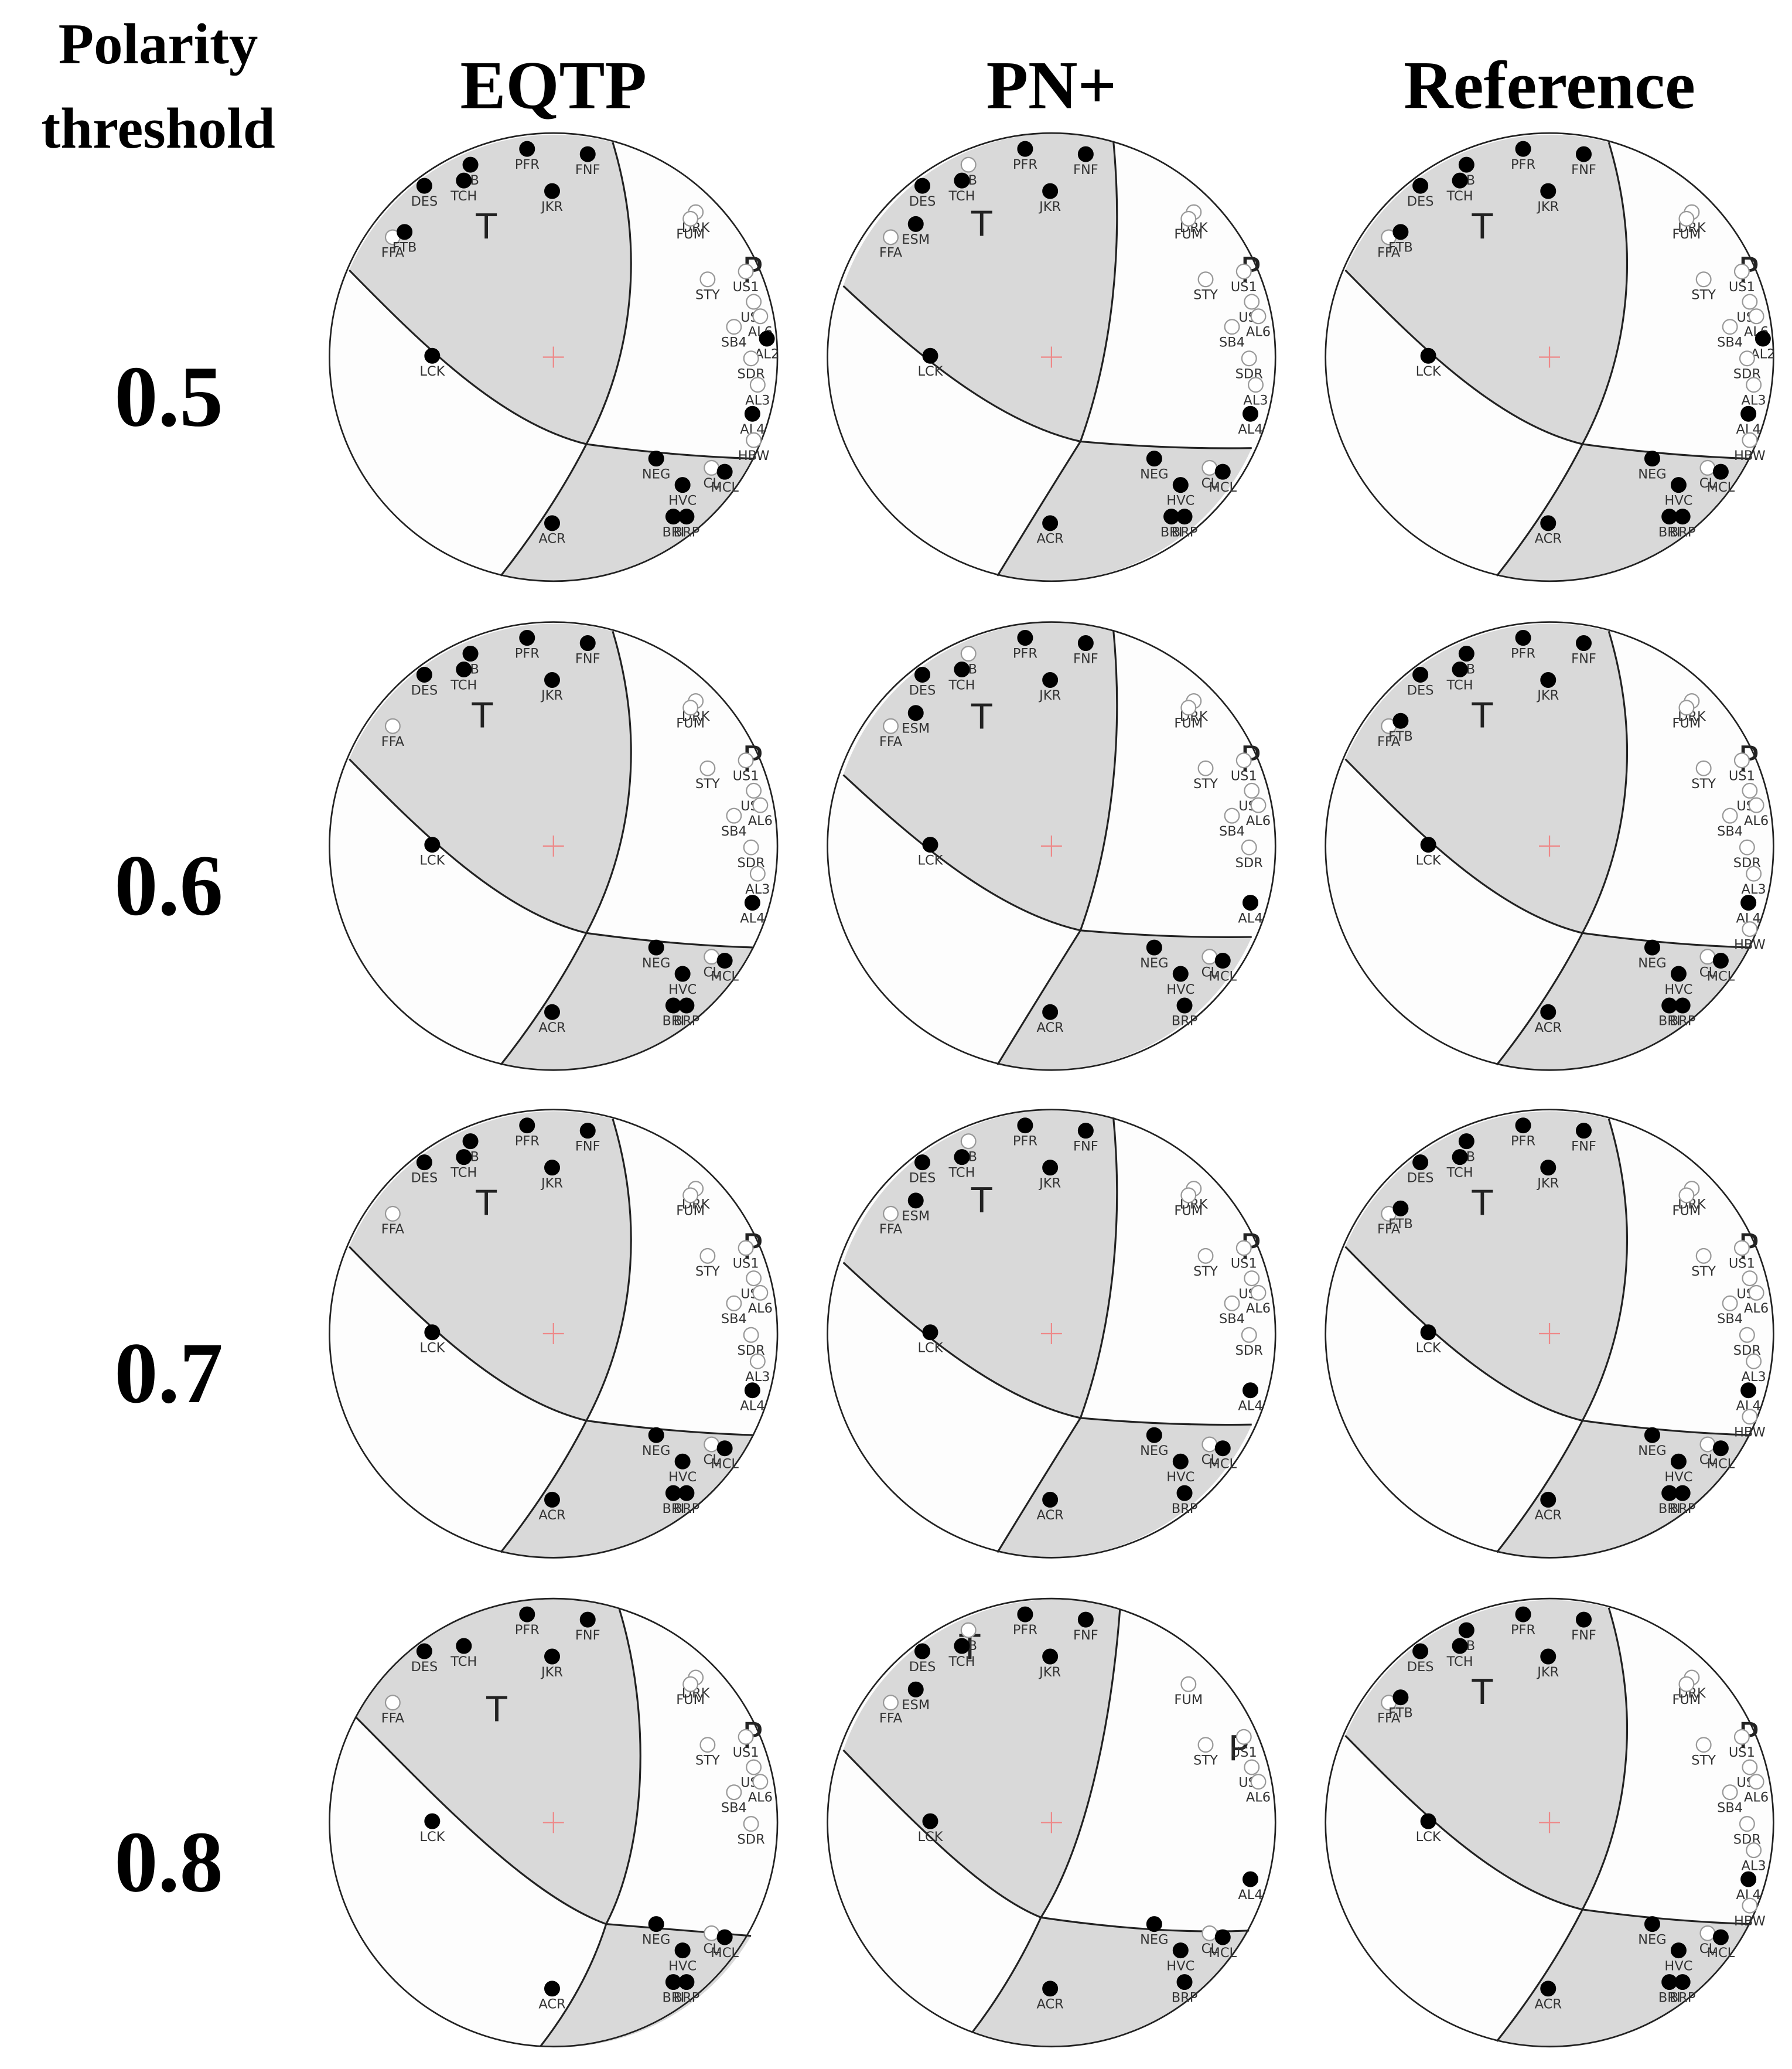  I want to click on station-label: US1, so click(1742, 775).